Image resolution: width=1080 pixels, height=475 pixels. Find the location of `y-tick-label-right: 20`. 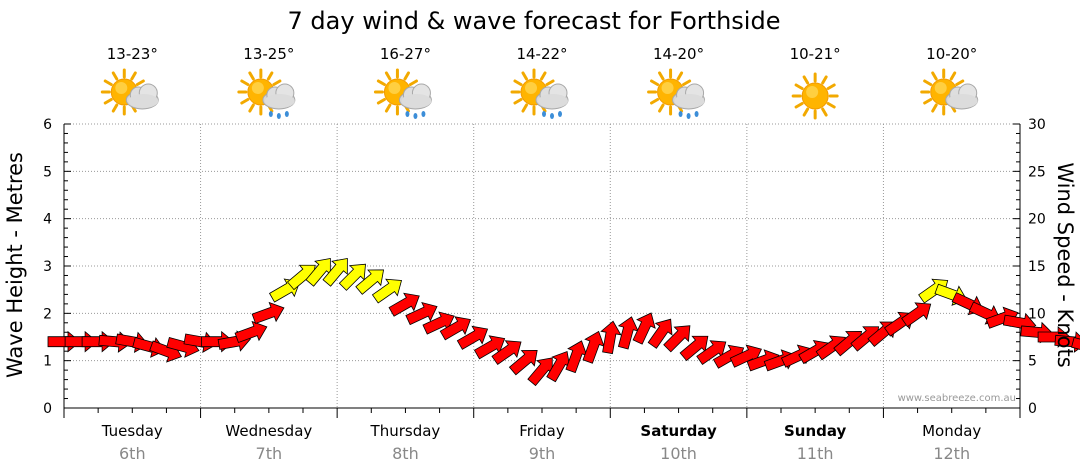

y-tick-label-right: 20 is located at coordinates (1037, 220).